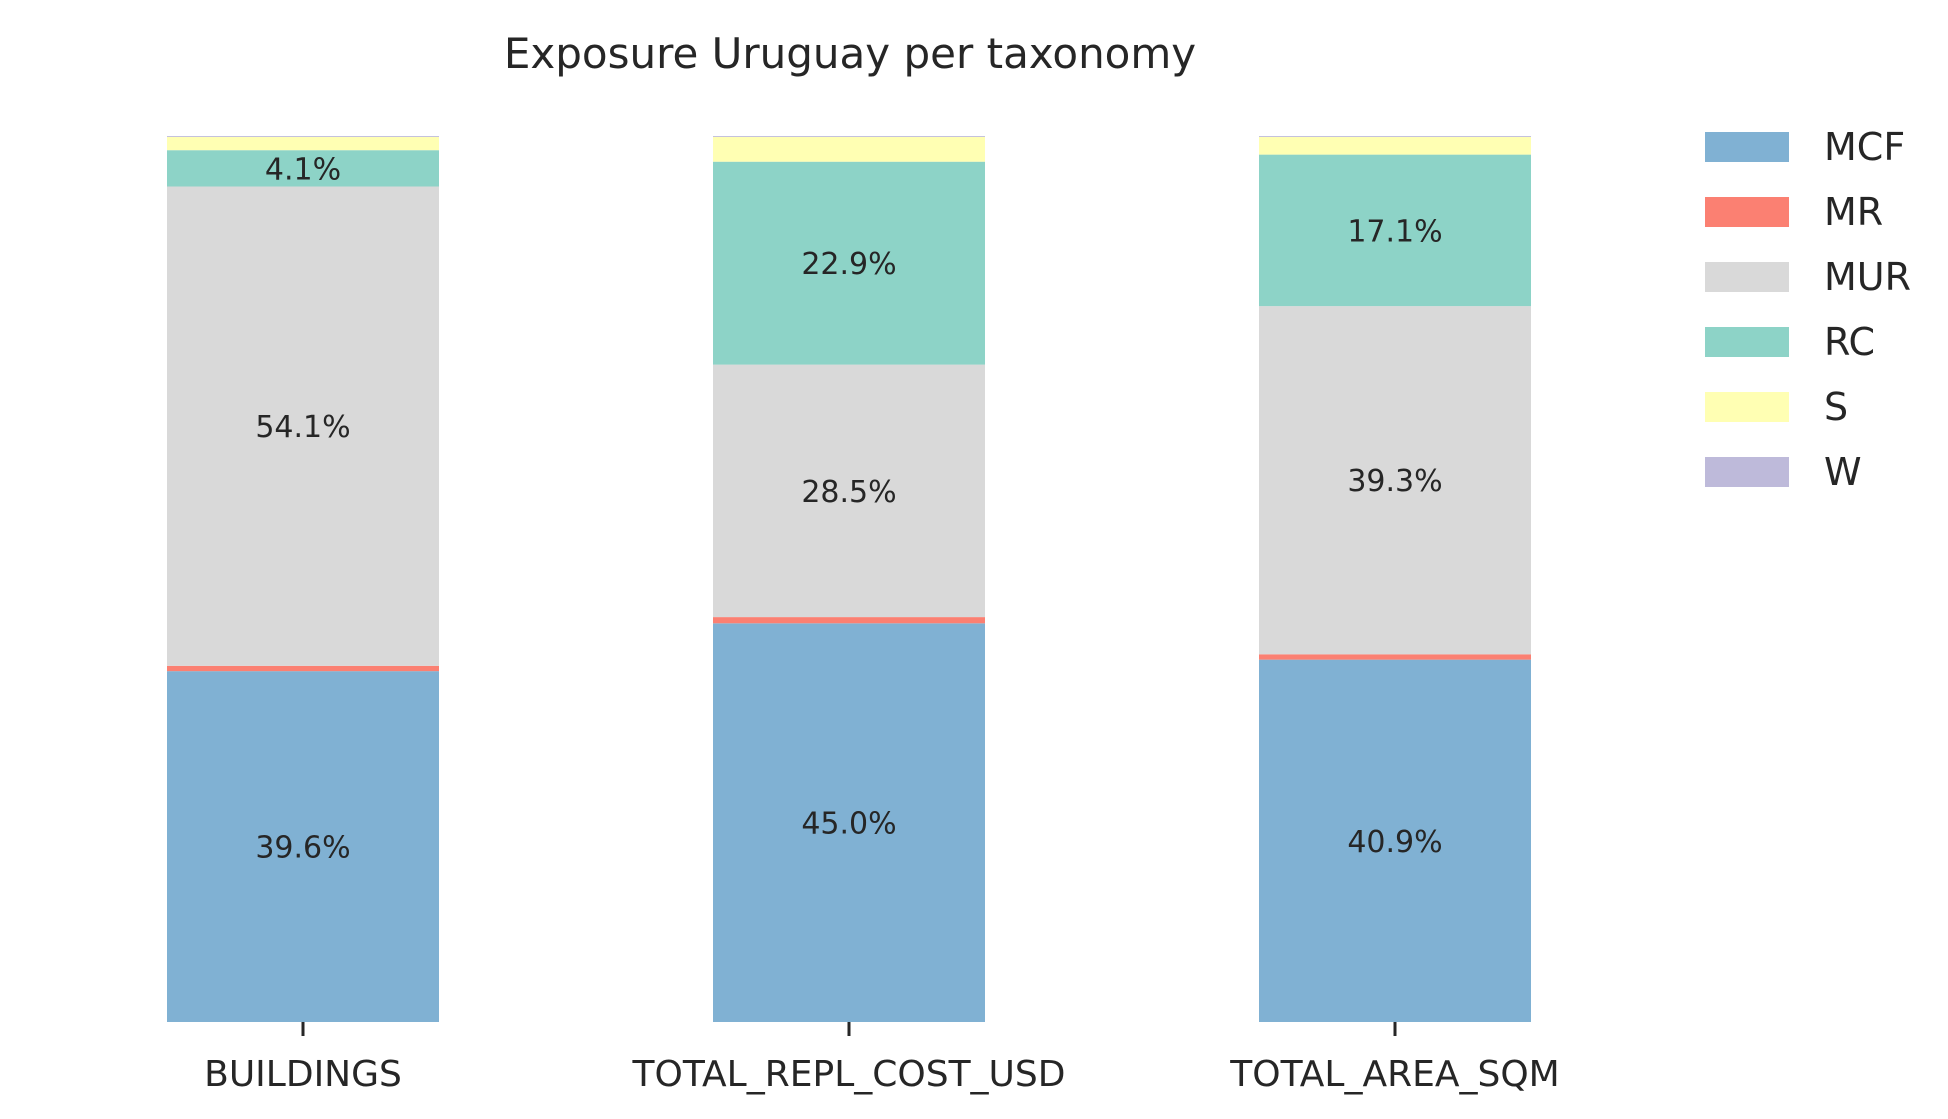 This screenshot has height=1119, width=1948. I want to click on data-label-rc-total_area_sqm: 17.1%, so click(1394, 231).